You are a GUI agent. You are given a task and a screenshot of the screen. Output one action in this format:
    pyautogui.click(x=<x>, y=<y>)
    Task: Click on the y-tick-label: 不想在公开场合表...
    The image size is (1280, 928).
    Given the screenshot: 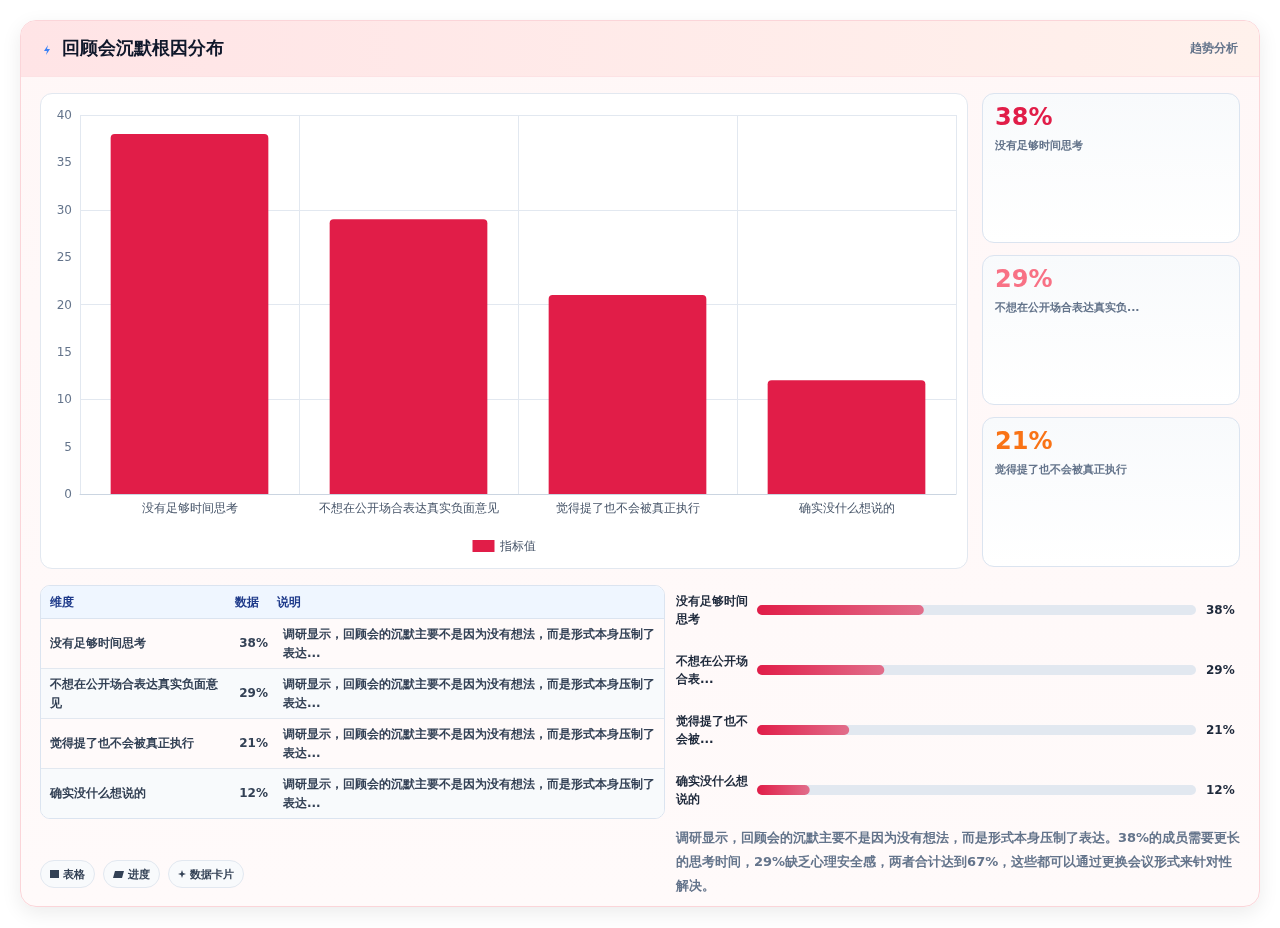 What is the action you would take?
    pyautogui.click(x=711, y=670)
    